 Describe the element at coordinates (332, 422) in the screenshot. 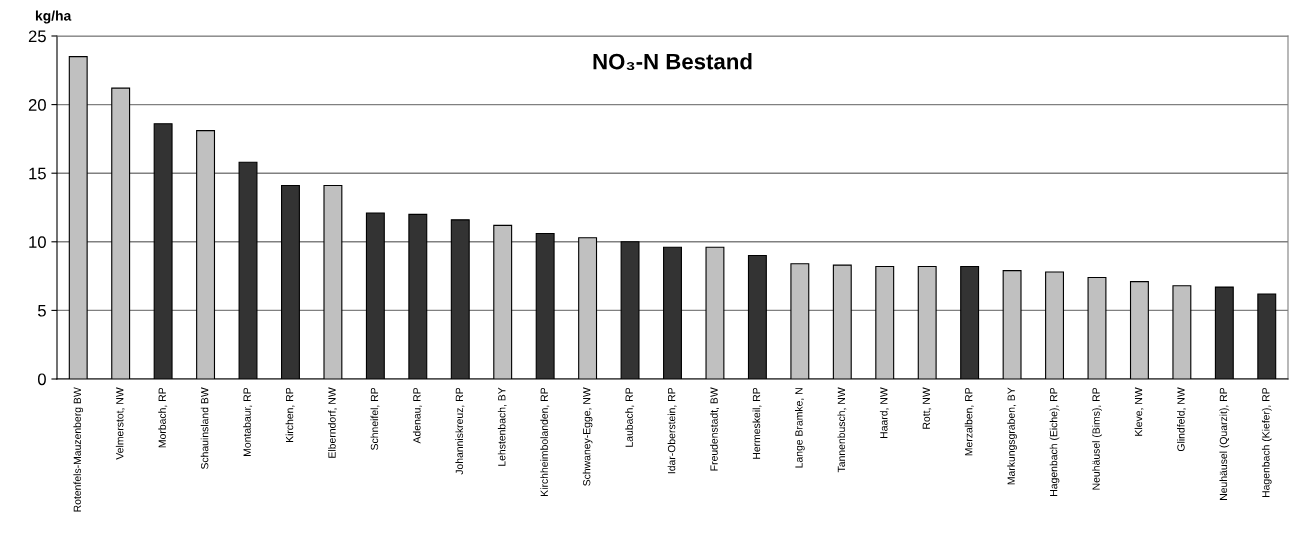

I see `x-tick-label: Elberndorf, NW` at that location.